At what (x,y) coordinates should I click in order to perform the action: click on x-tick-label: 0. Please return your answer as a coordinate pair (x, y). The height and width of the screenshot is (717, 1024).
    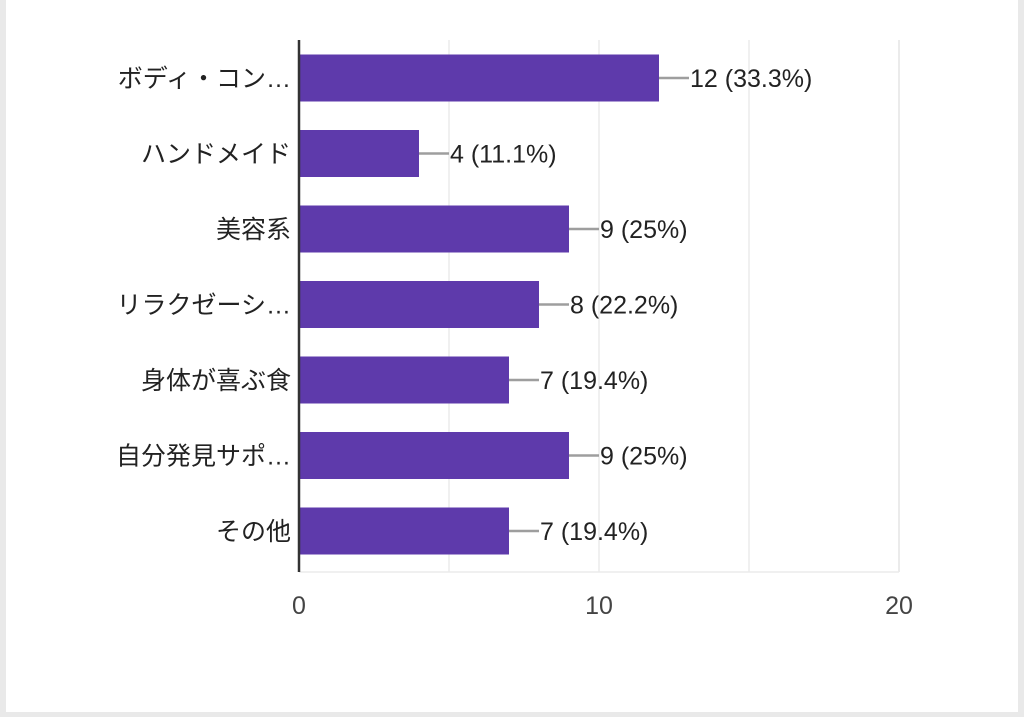
    Looking at the image, I should click on (299, 606).